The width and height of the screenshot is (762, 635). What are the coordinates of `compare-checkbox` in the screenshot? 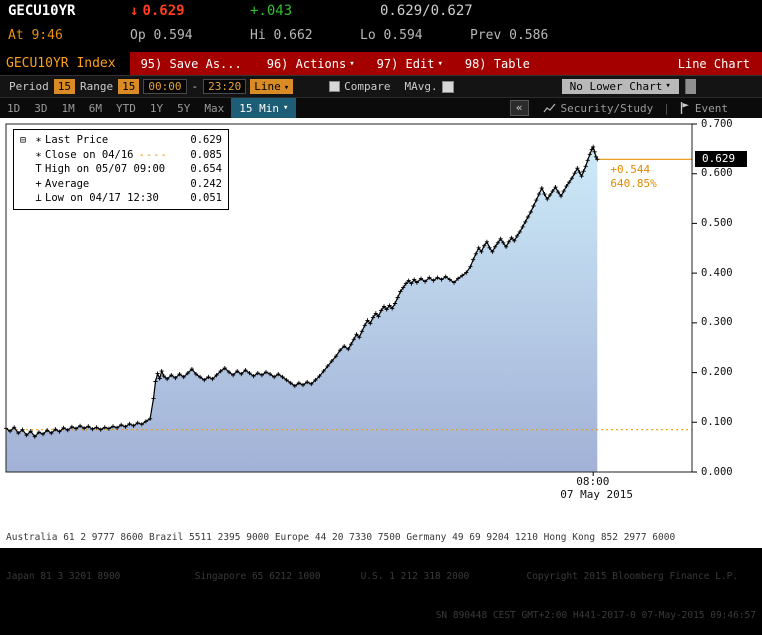 It's located at (335, 86).